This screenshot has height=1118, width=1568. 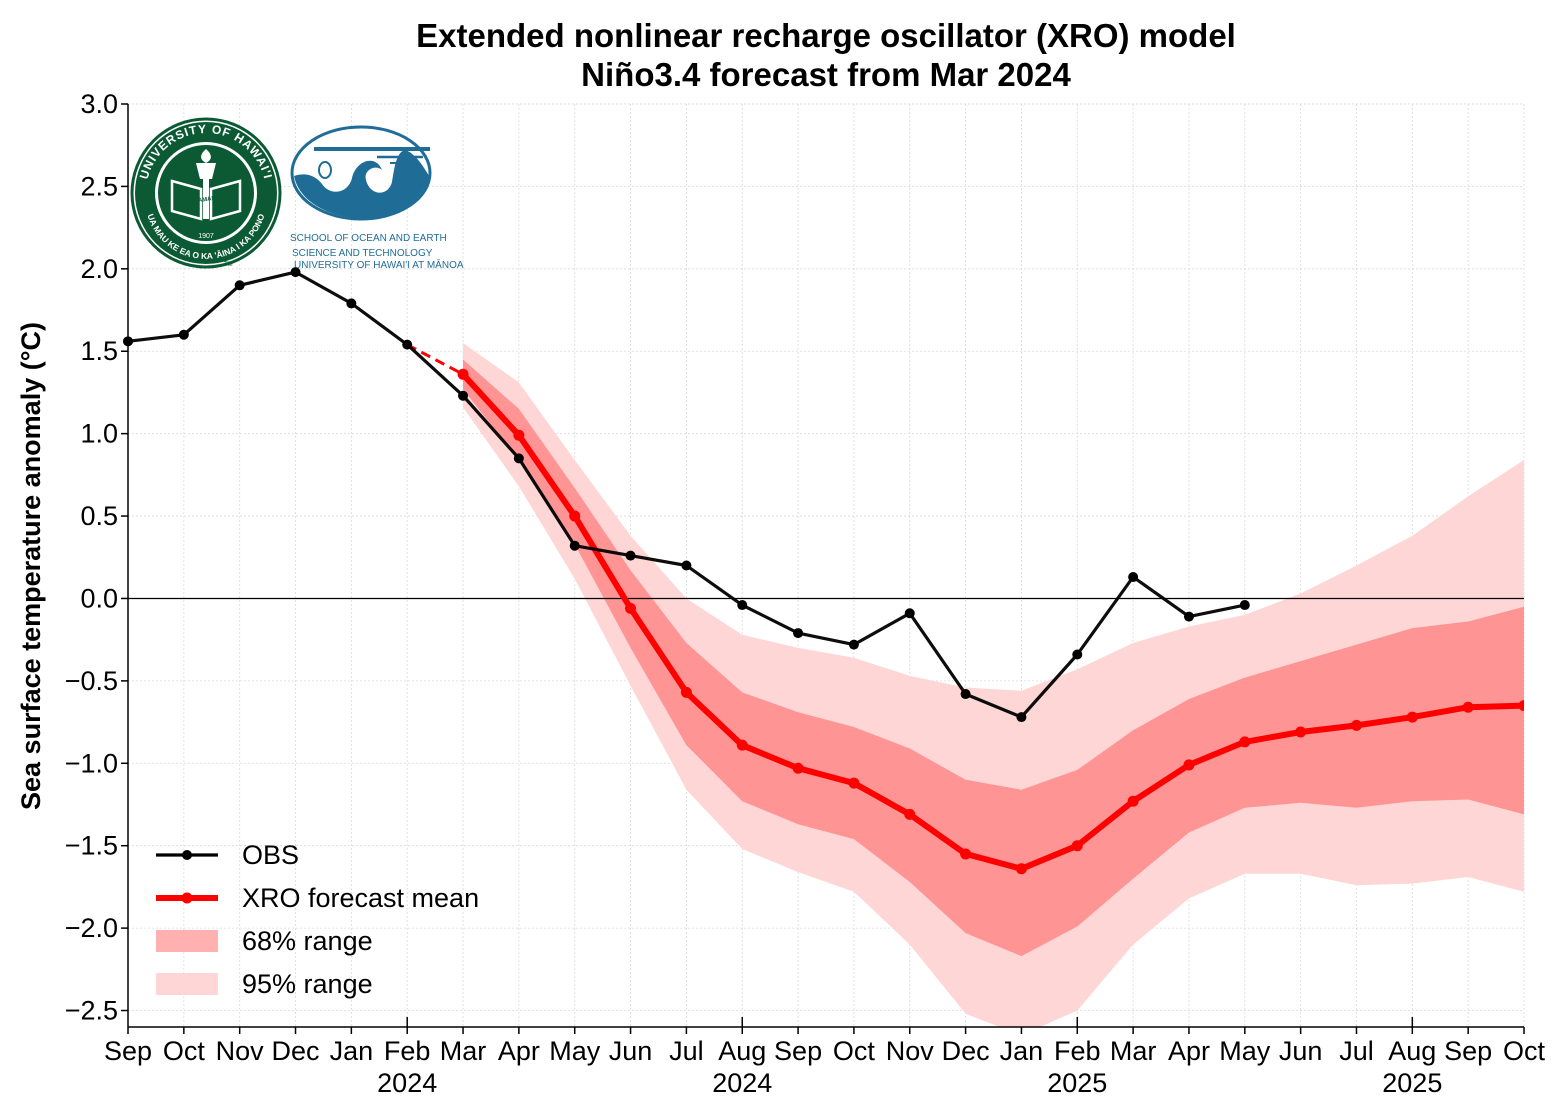 I want to click on forecast-connector, so click(x=435, y=359).